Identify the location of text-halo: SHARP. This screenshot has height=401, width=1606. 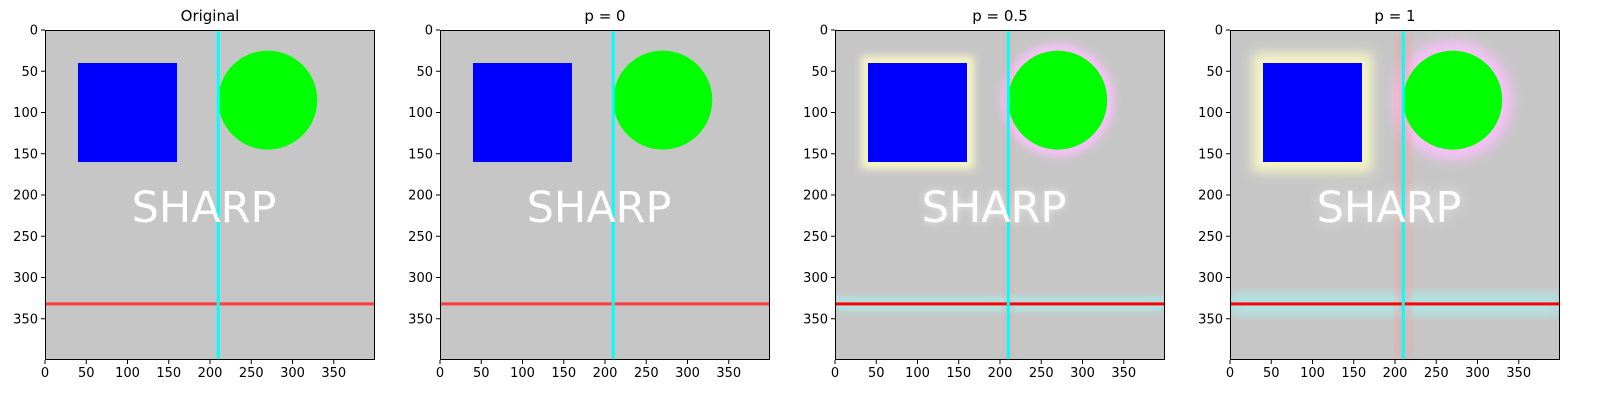
(1389, 208).